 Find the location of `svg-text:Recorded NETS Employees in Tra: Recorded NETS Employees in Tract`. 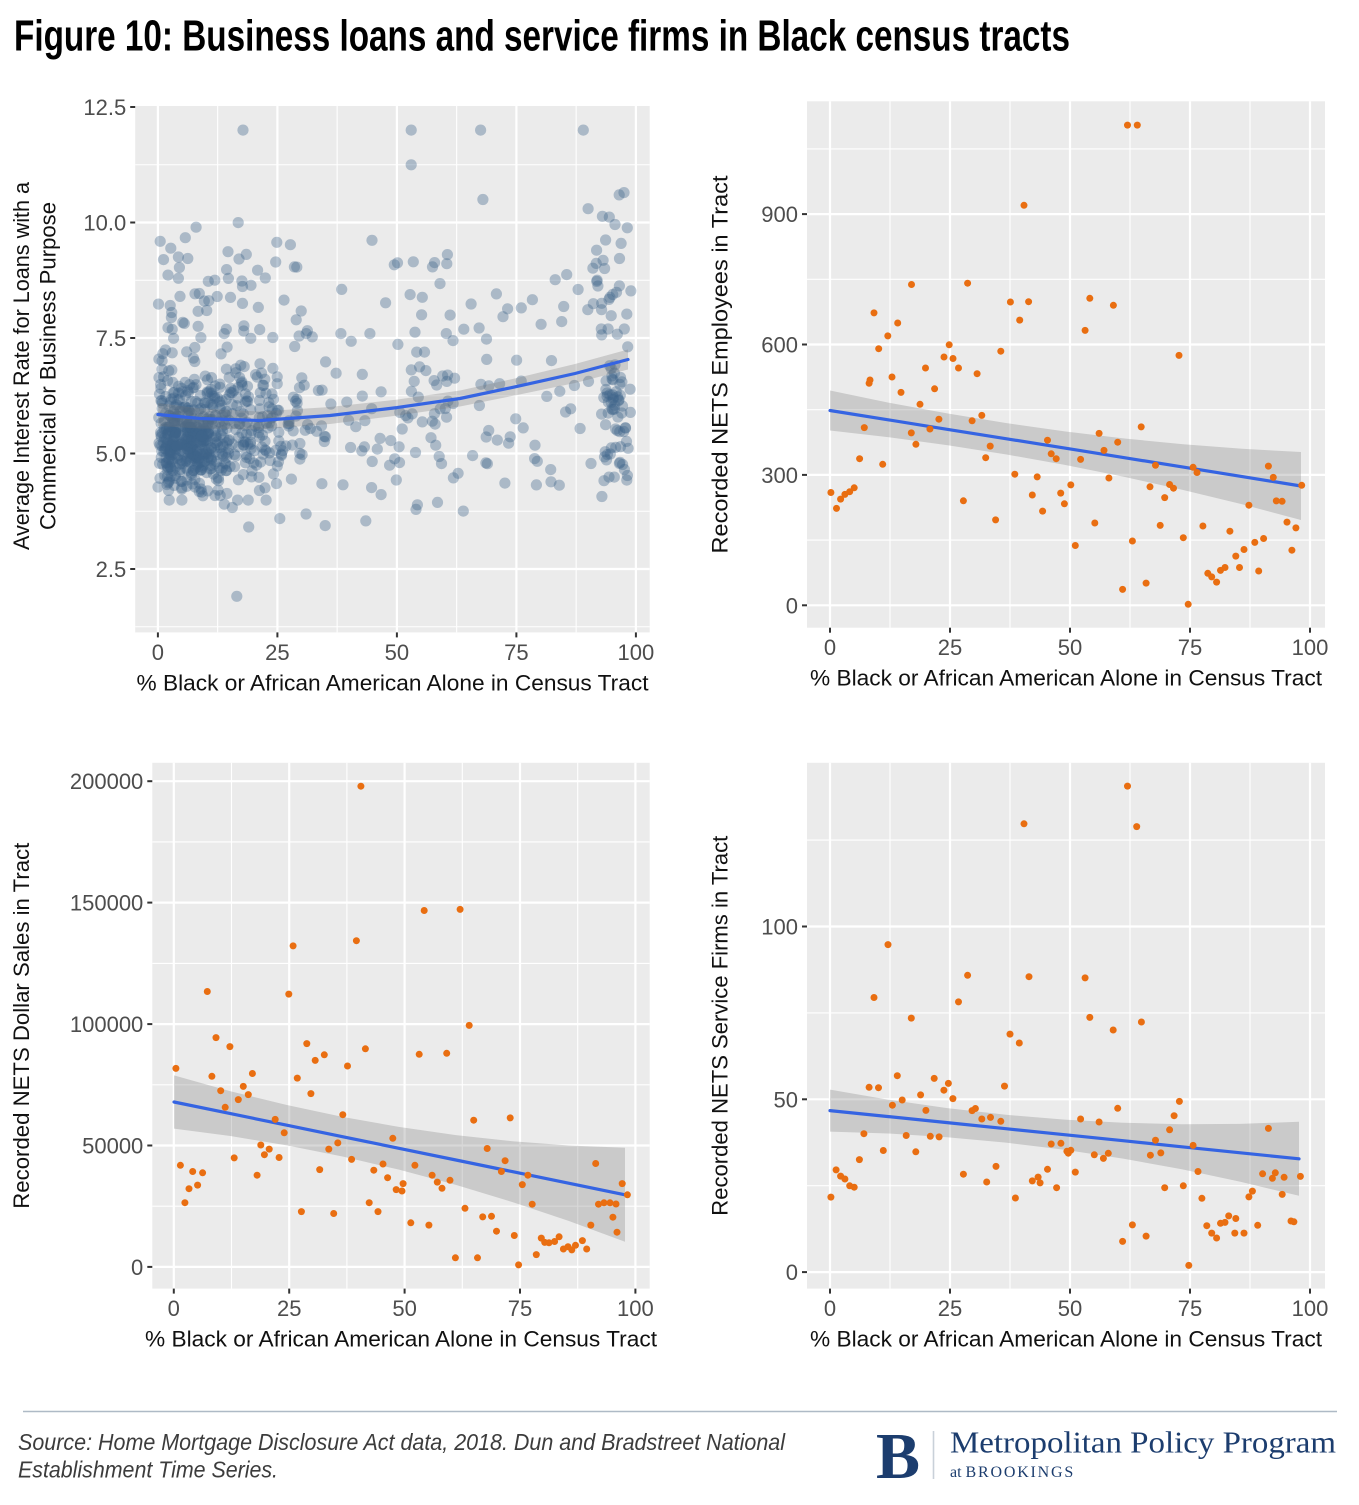

svg-text:Recorded NETS Employees in Tra: Recorded NETS Employees in Tract is located at coordinates (719, 364).